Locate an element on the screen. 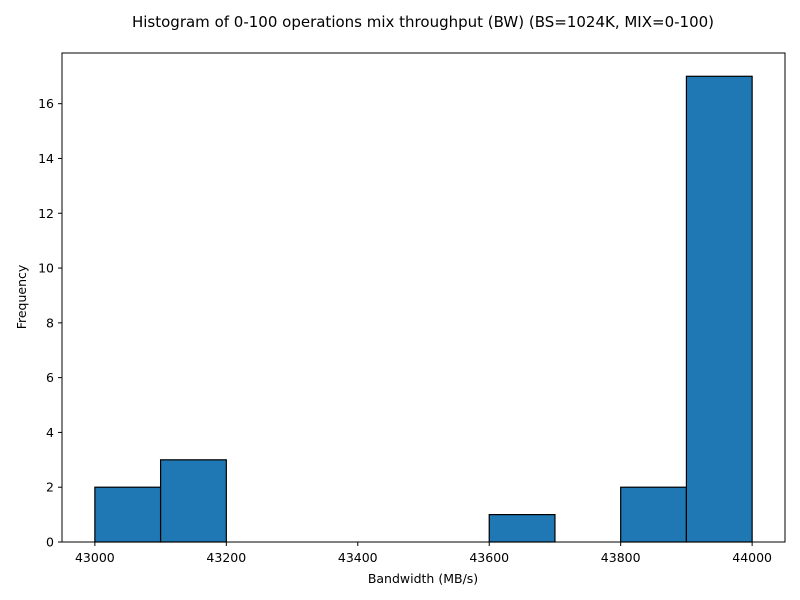  x-tick-label: 43800 is located at coordinates (621, 557).